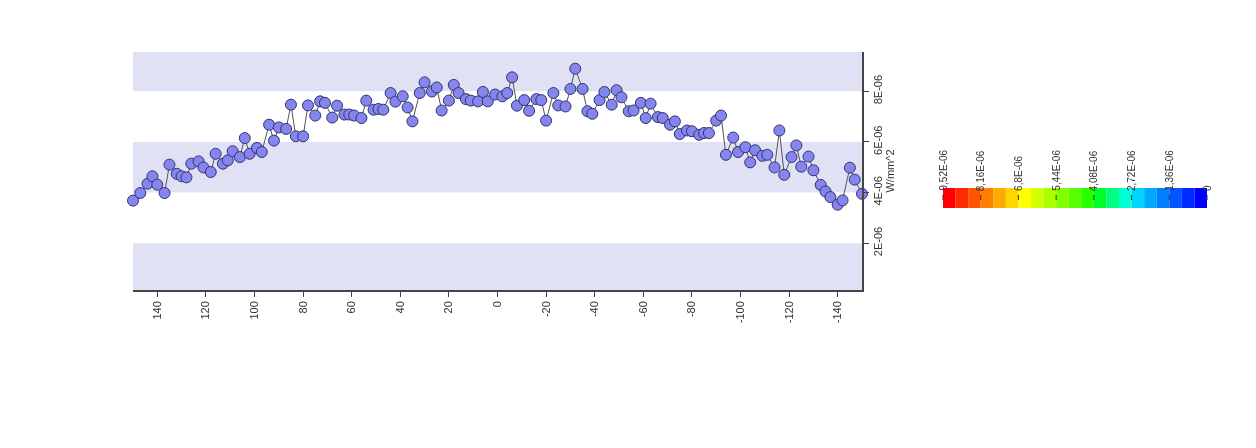 The height and width of the screenshot is (448, 1256). I want to click on x-tick-label: 100, so click(254, 310).